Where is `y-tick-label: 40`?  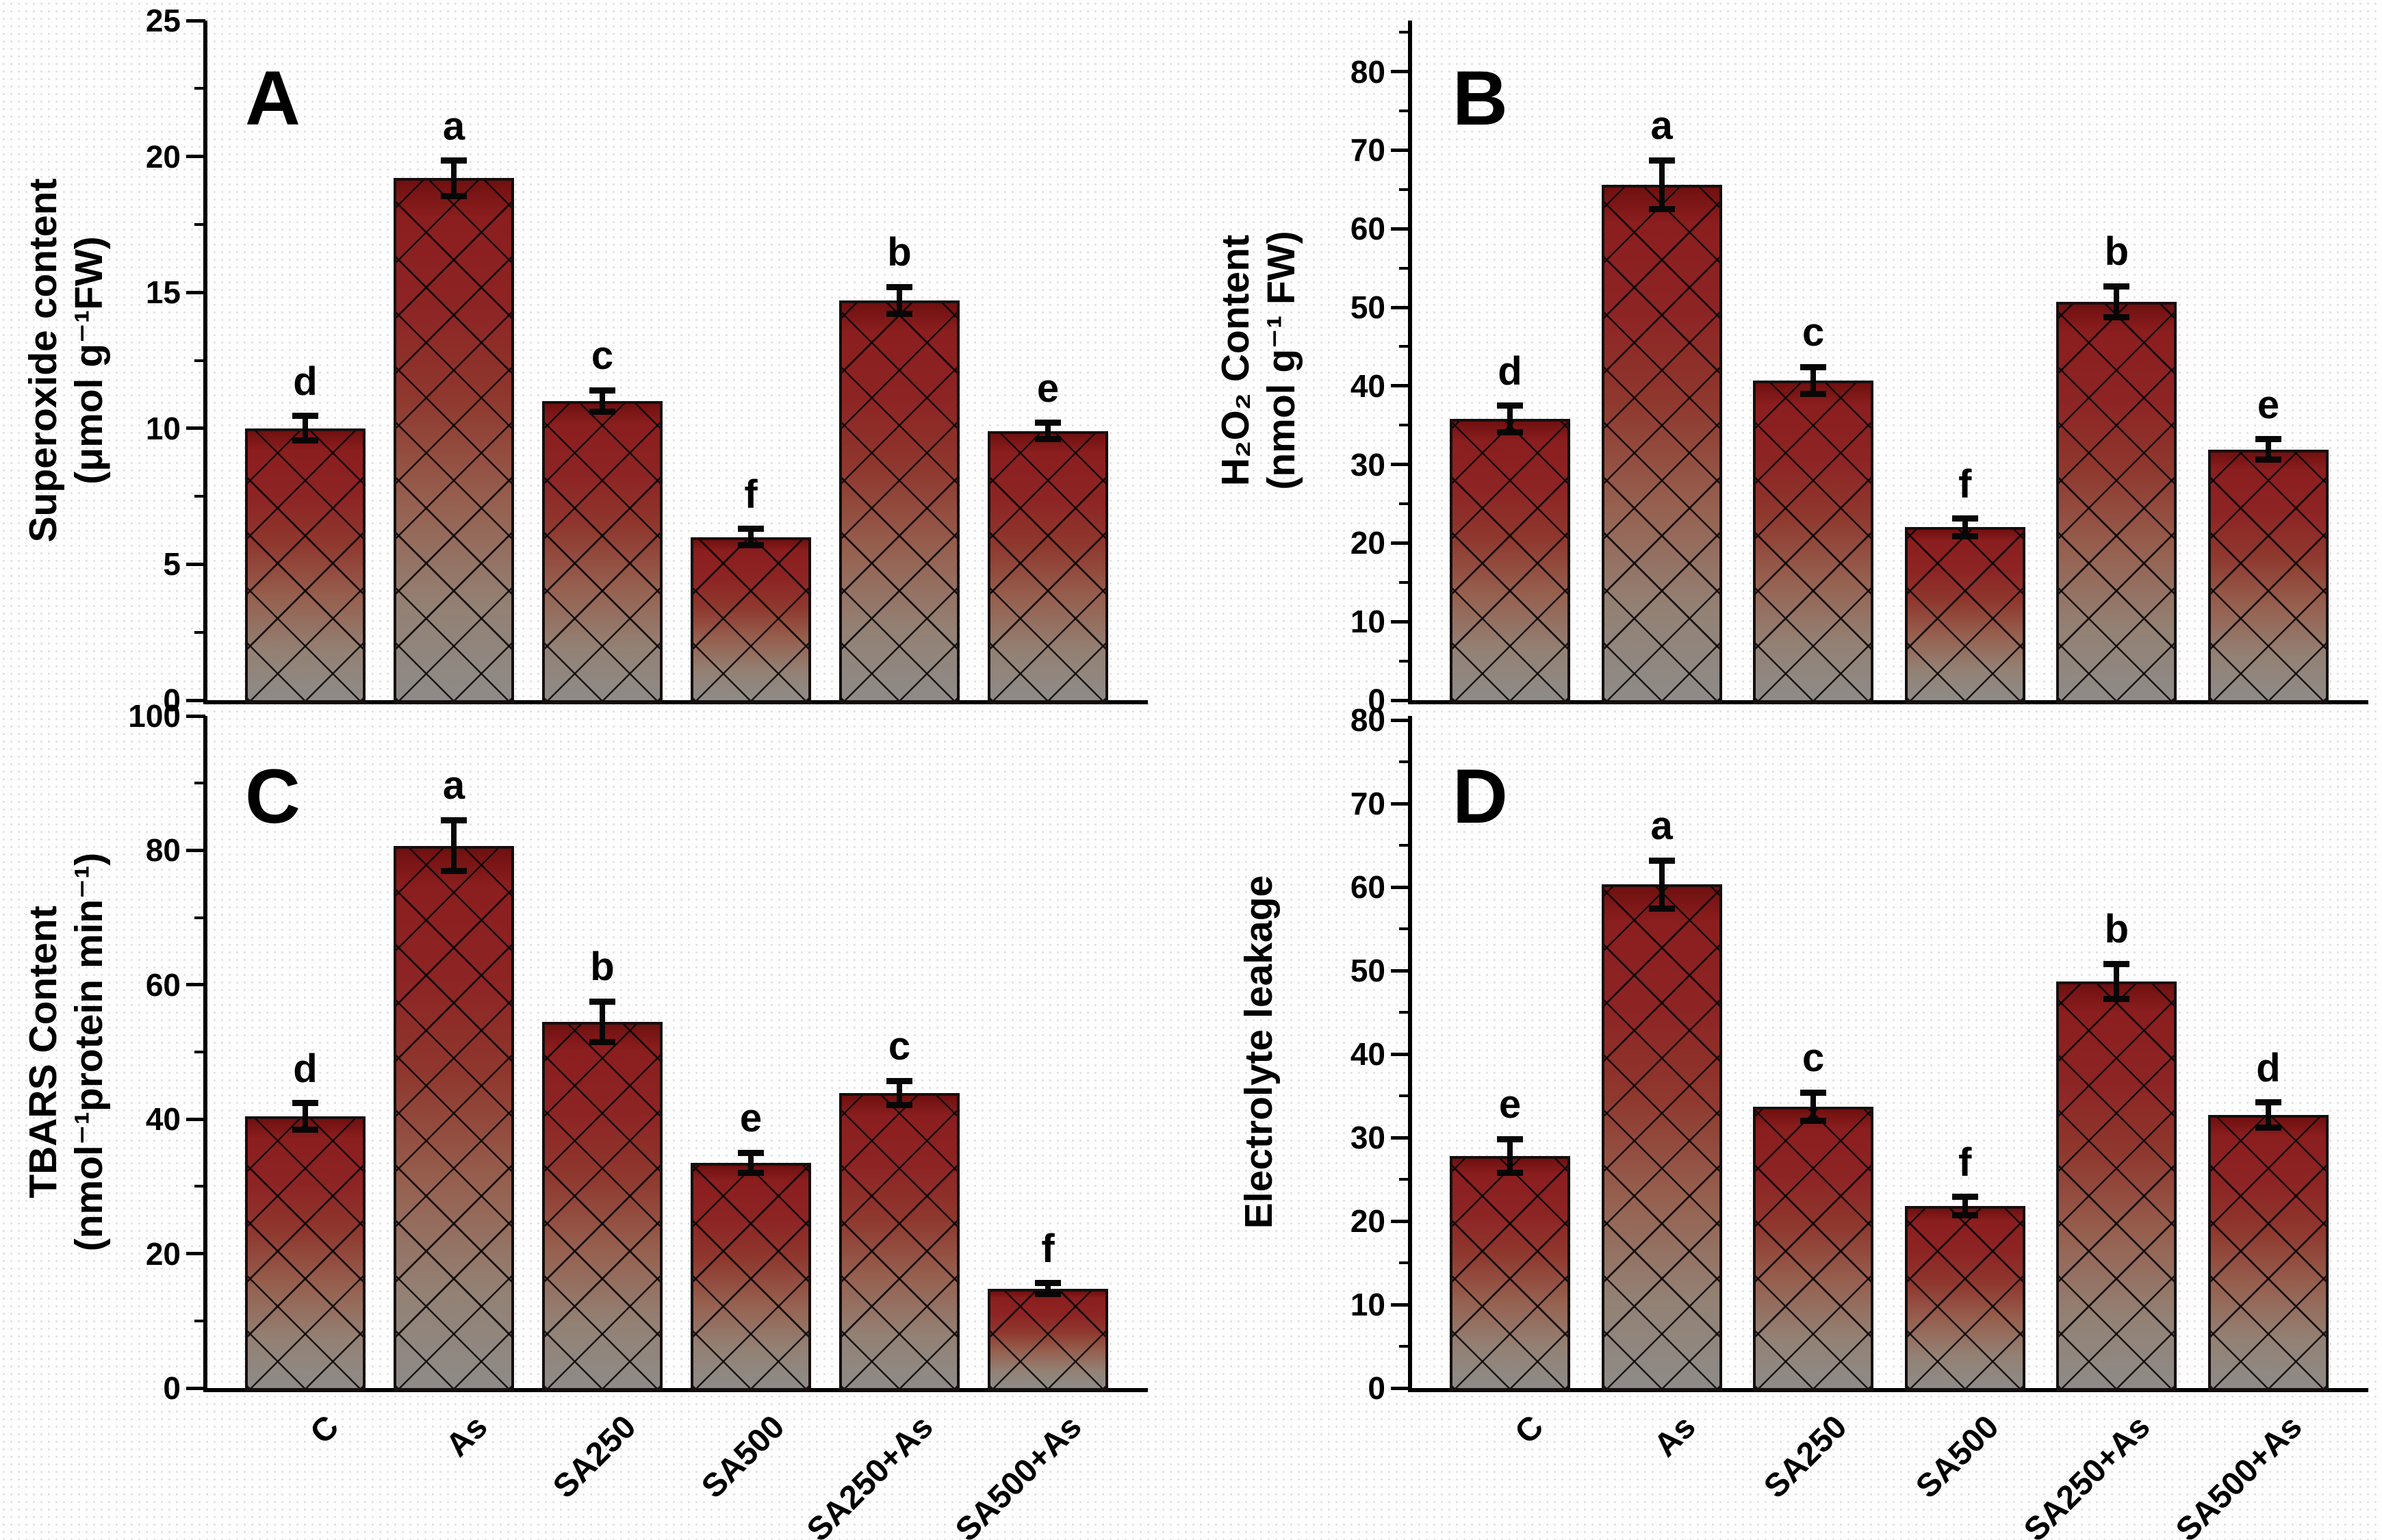 y-tick-label: 40 is located at coordinates (1367, 1054).